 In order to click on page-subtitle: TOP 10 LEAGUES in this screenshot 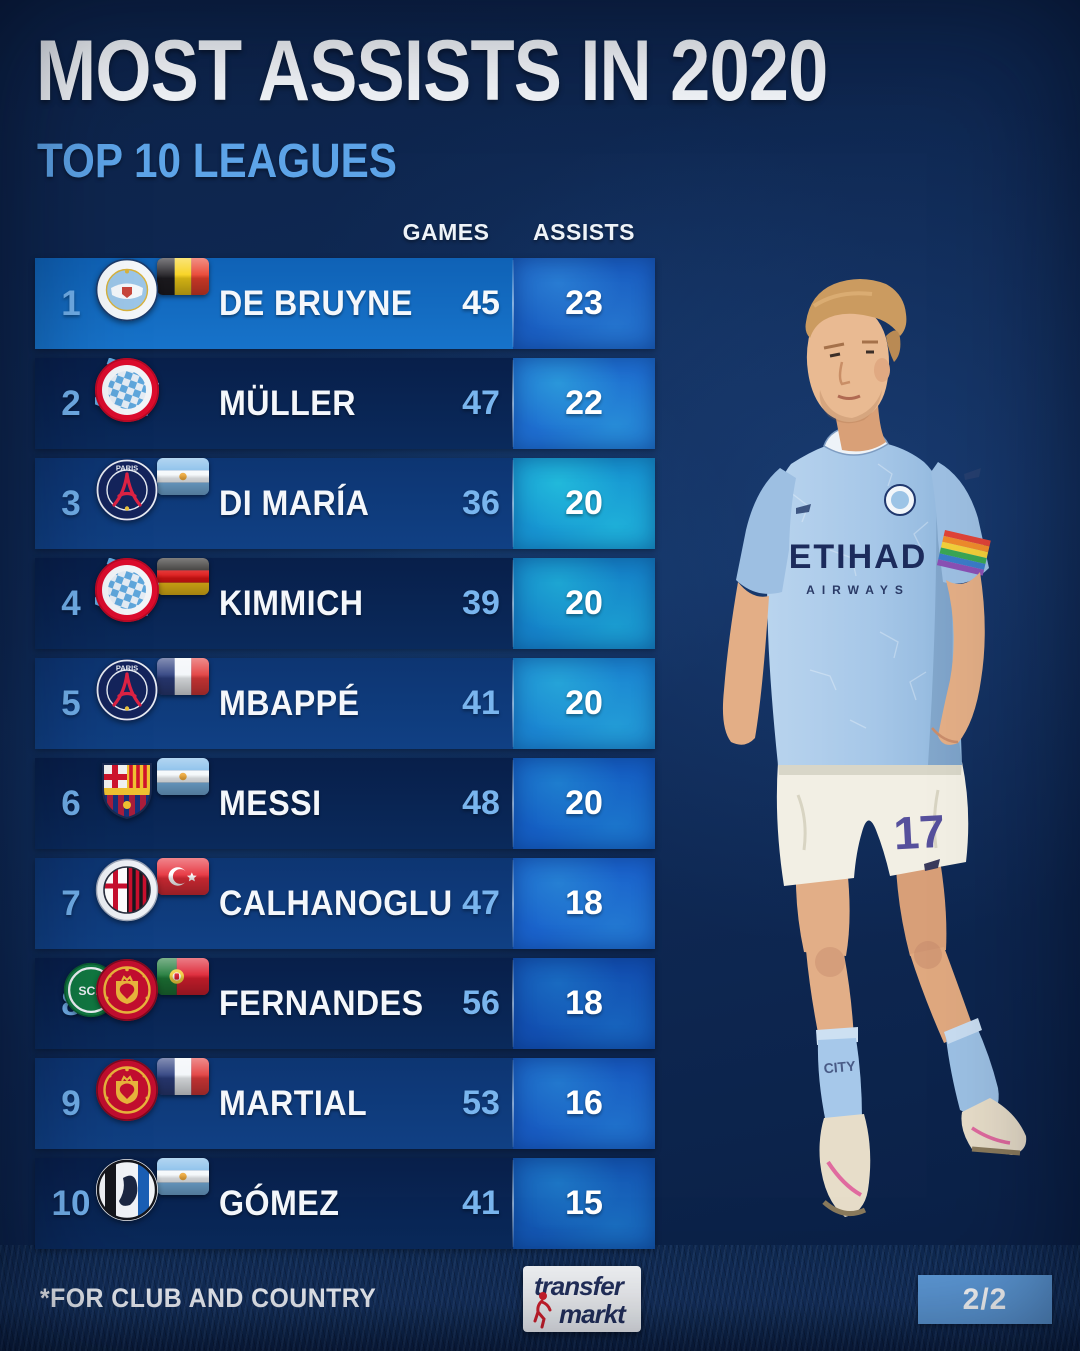, I will do `click(217, 161)`.